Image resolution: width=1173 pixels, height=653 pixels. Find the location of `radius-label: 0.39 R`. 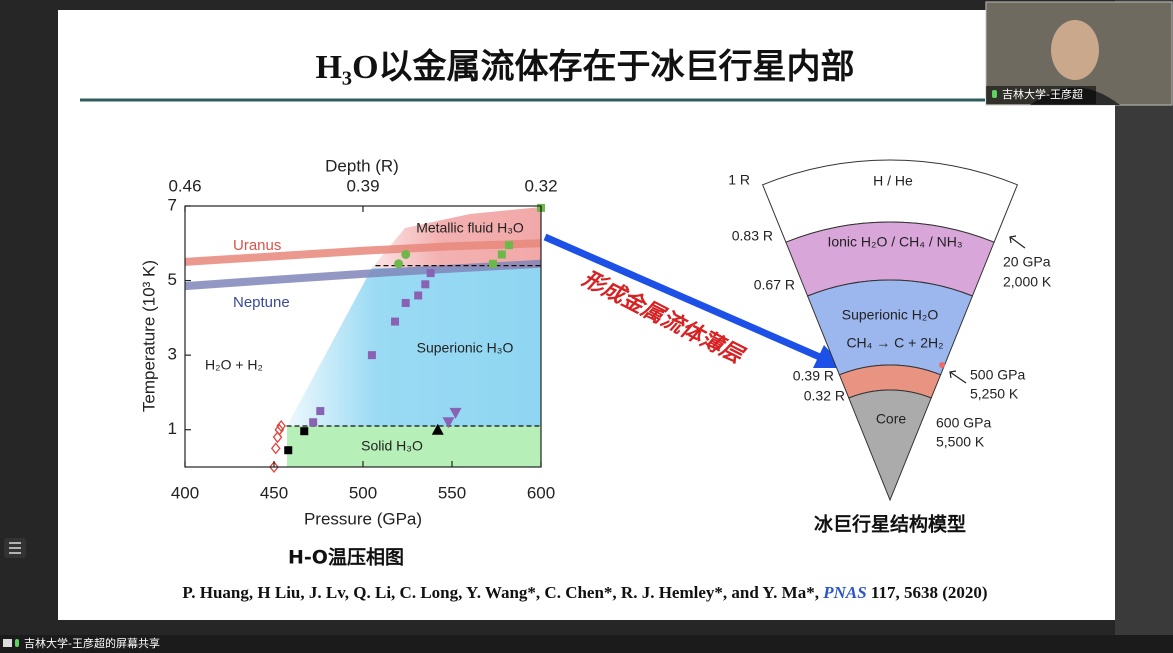

radius-label: 0.39 R is located at coordinates (813, 376).